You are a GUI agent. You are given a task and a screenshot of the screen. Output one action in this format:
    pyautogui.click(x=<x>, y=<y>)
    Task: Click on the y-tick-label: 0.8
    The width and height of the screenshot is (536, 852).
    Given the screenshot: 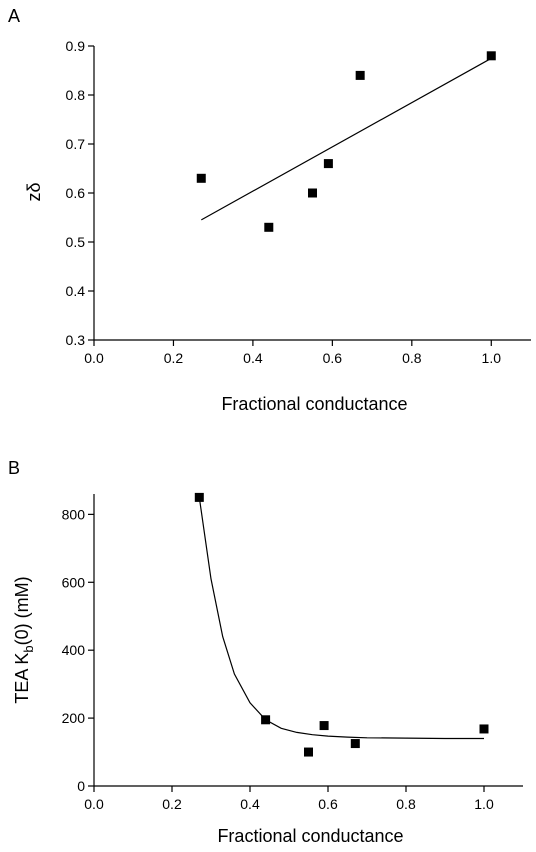 What is the action you would take?
    pyautogui.click(x=76, y=95)
    